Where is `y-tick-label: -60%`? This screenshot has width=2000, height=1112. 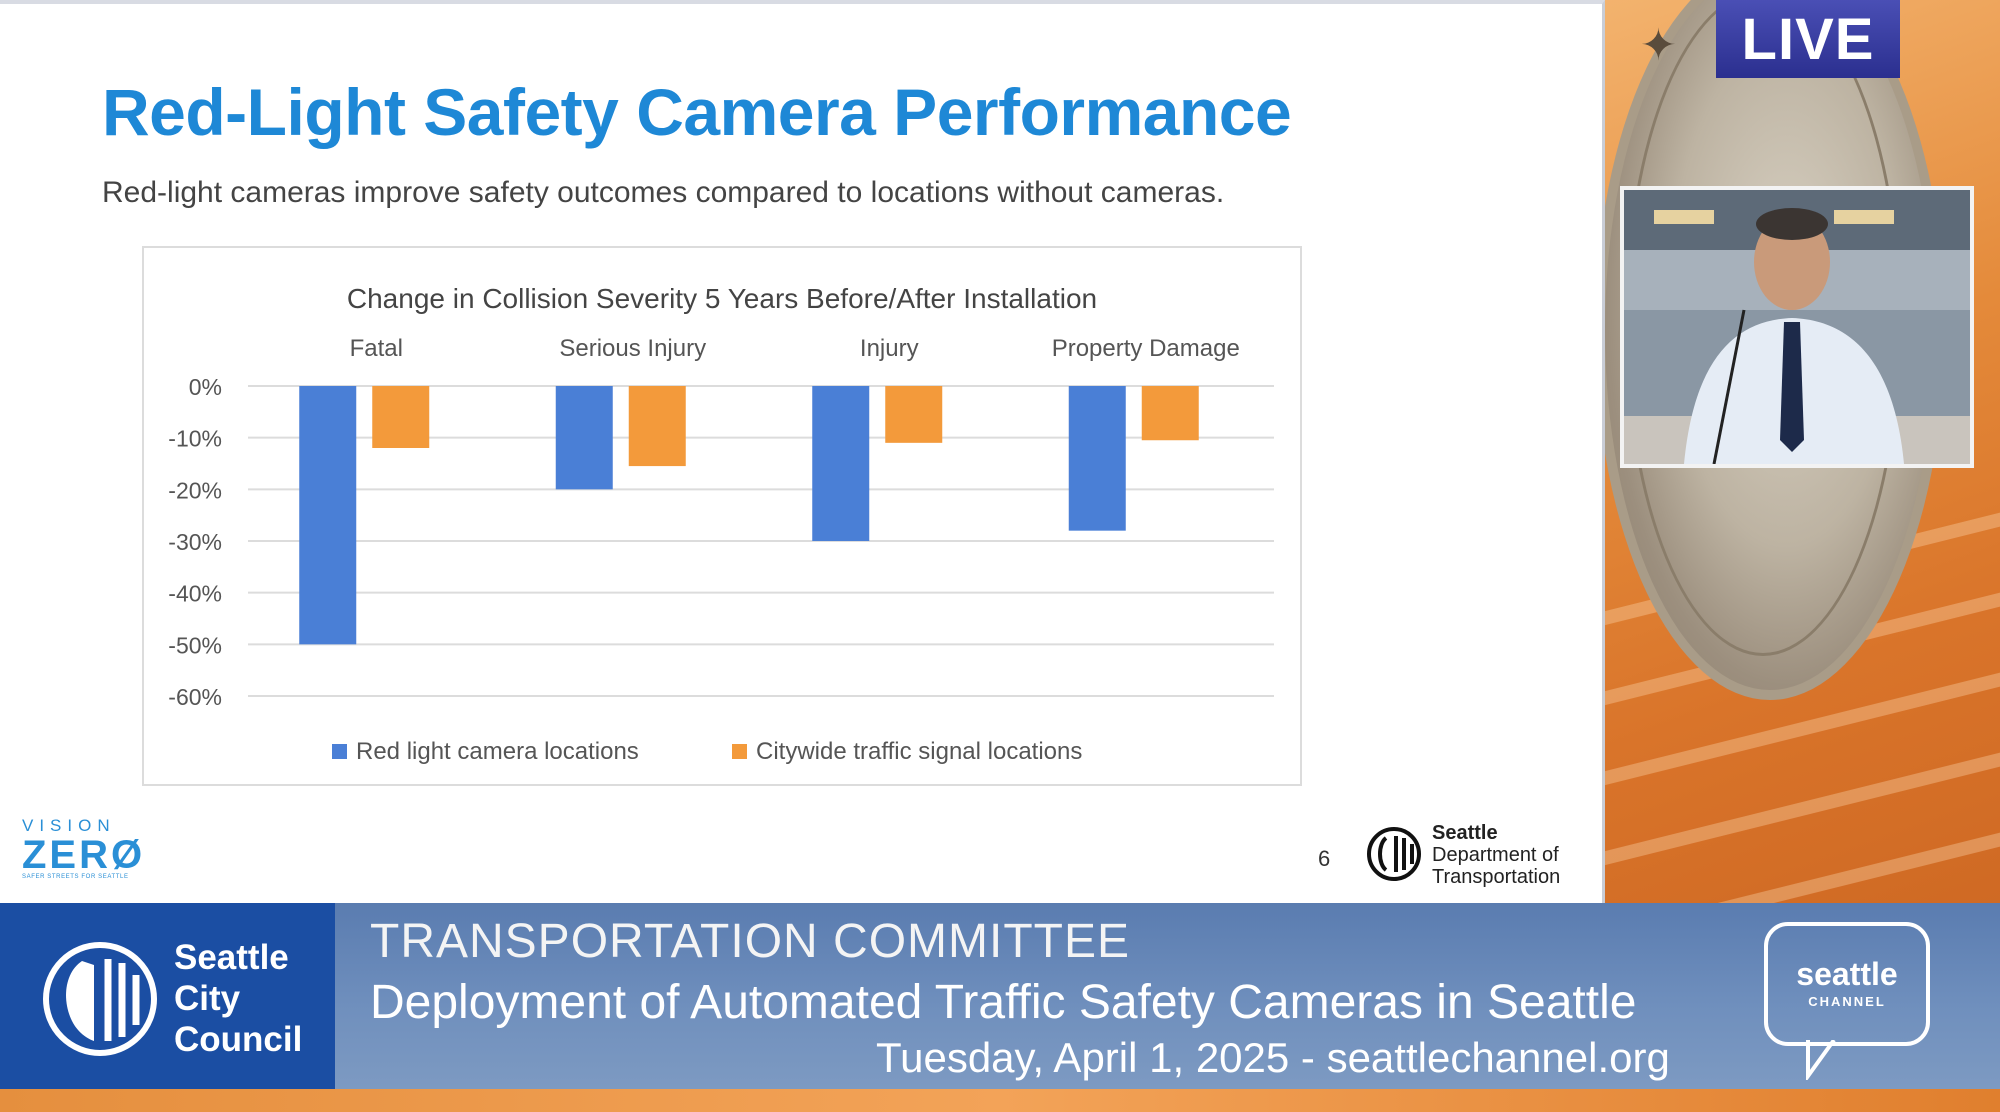
y-tick-label: -60% is located at coordinates (195, 697).